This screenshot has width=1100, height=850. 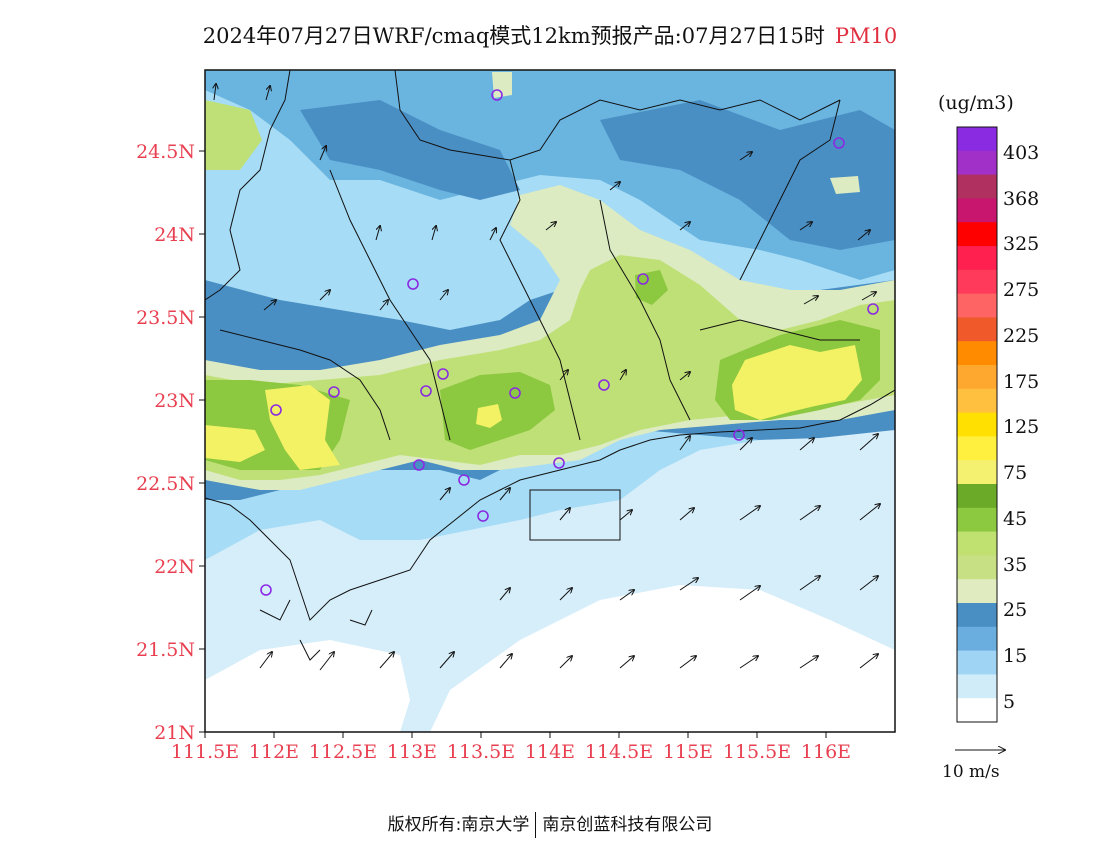 I want to click on legend-label: 125, so click(x=1021, y=427).